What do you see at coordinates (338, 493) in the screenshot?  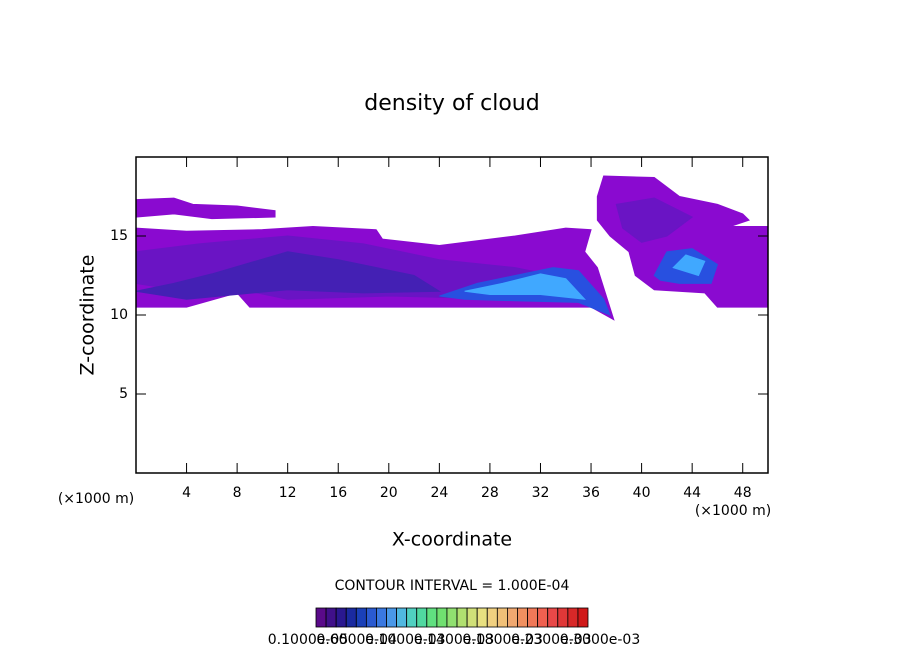 I see `x-tick-label: 16` at bounding box center [338, 493].